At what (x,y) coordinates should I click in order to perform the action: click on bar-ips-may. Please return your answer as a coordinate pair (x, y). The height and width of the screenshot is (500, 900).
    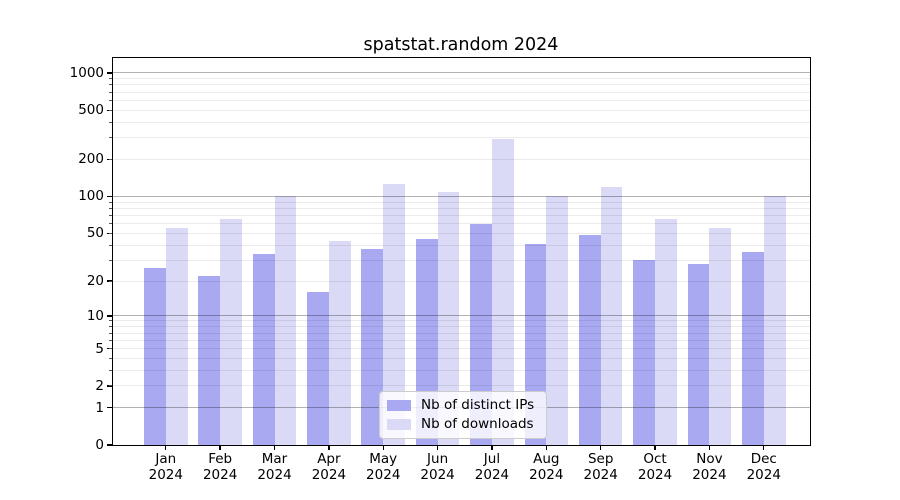
    Looking at the image, I should click on (372, 347).